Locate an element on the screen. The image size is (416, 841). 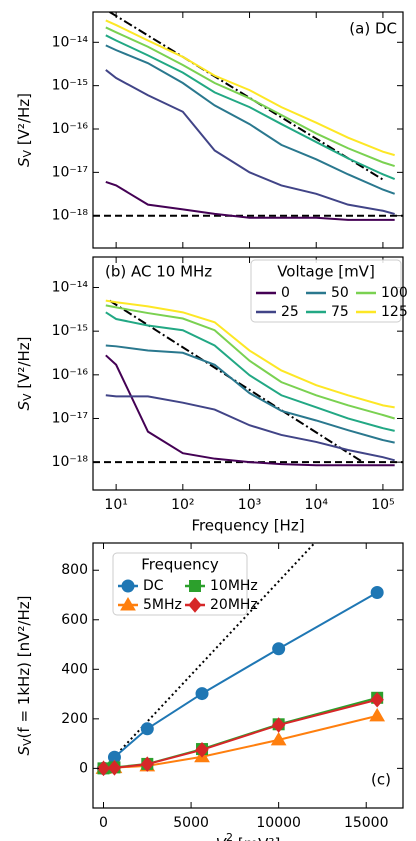
legend-label: DC is located at coordinates (153, 586).